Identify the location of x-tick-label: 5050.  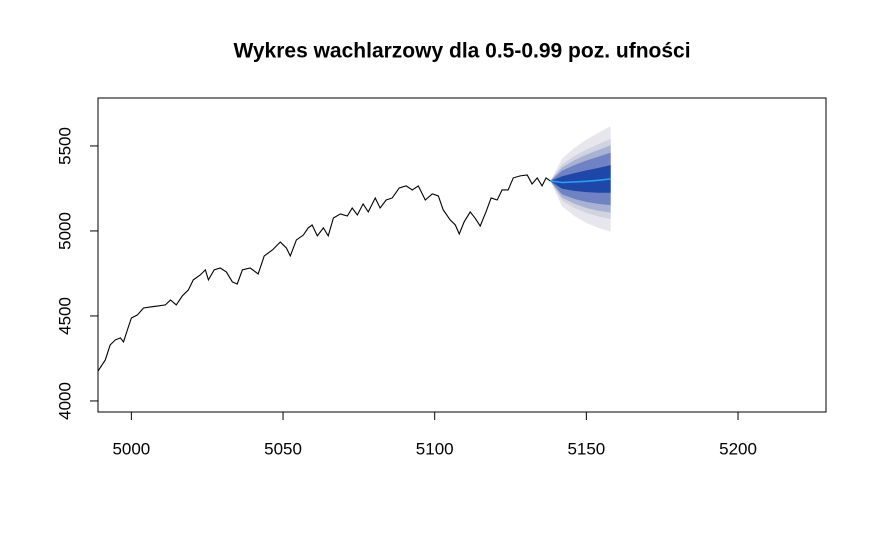
(283, 448).